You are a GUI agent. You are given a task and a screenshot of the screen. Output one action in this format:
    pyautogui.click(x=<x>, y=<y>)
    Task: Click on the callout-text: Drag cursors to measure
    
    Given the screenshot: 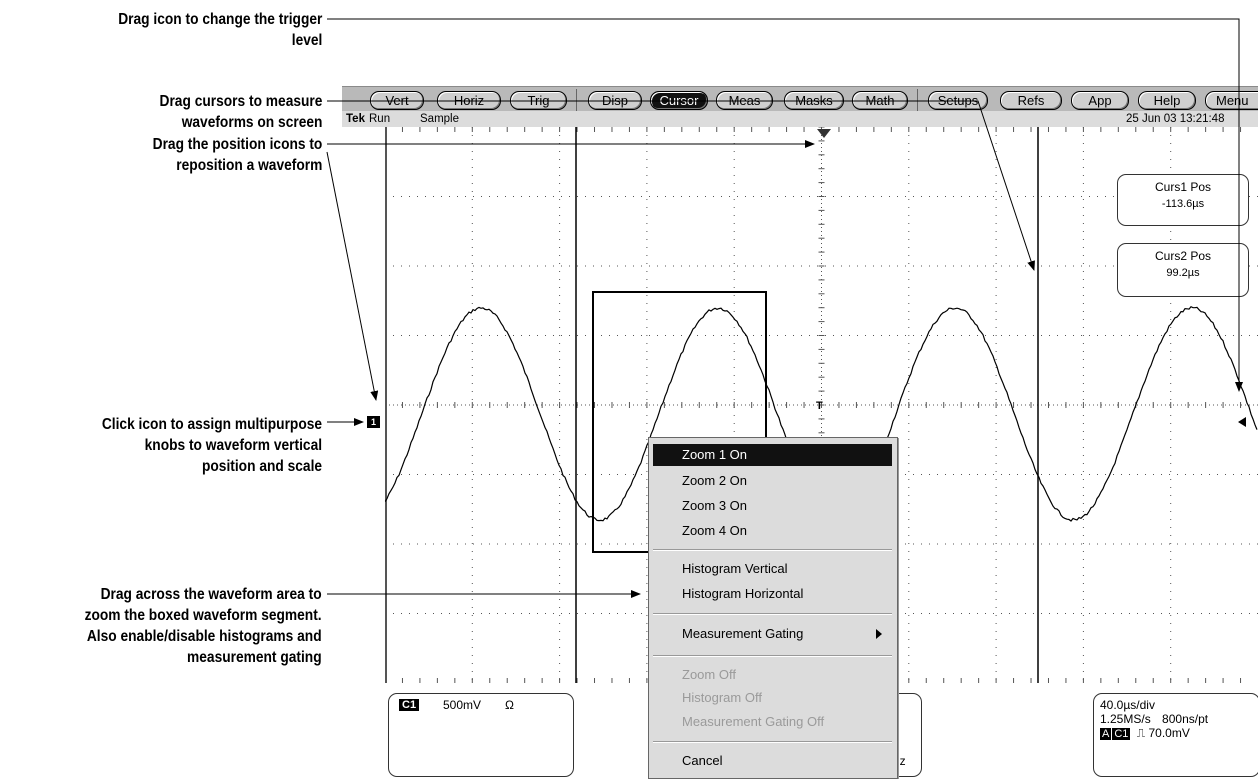 What is the action you would take?
    pyautogui.click(x=240, y=101)
    